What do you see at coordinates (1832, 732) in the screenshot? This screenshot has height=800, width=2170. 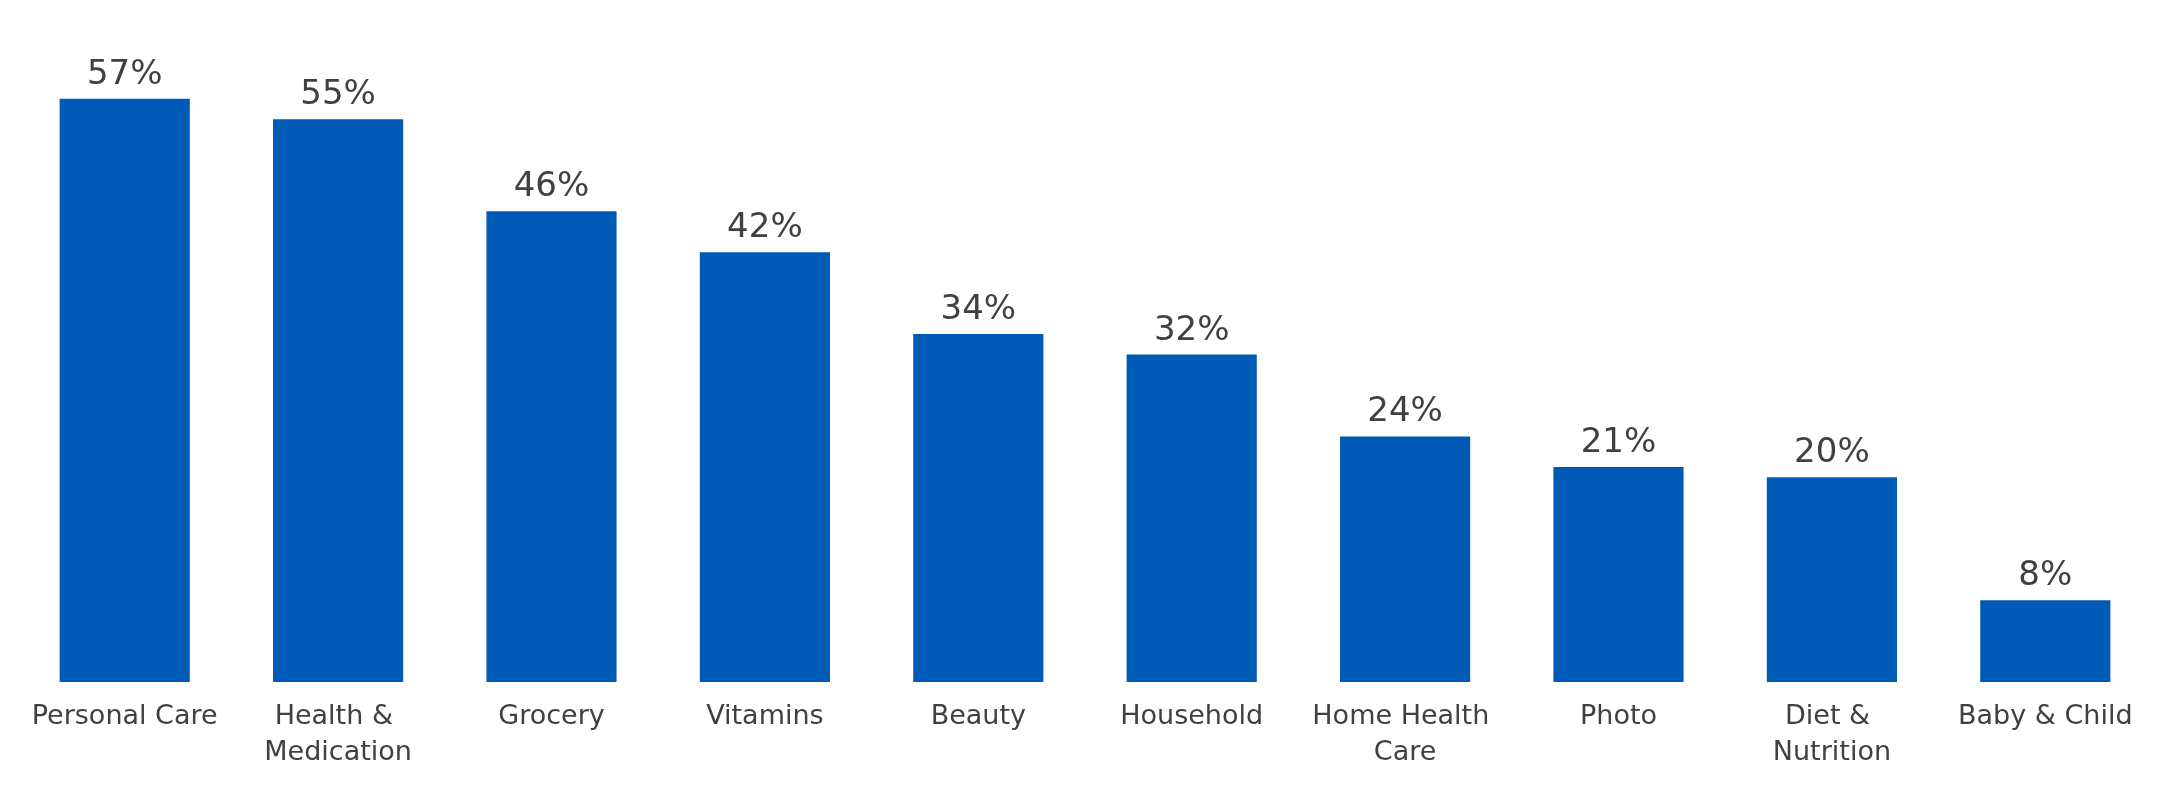 I see `x-tick-label: Diet & Nutrition` at bounding box center [1832, 732].